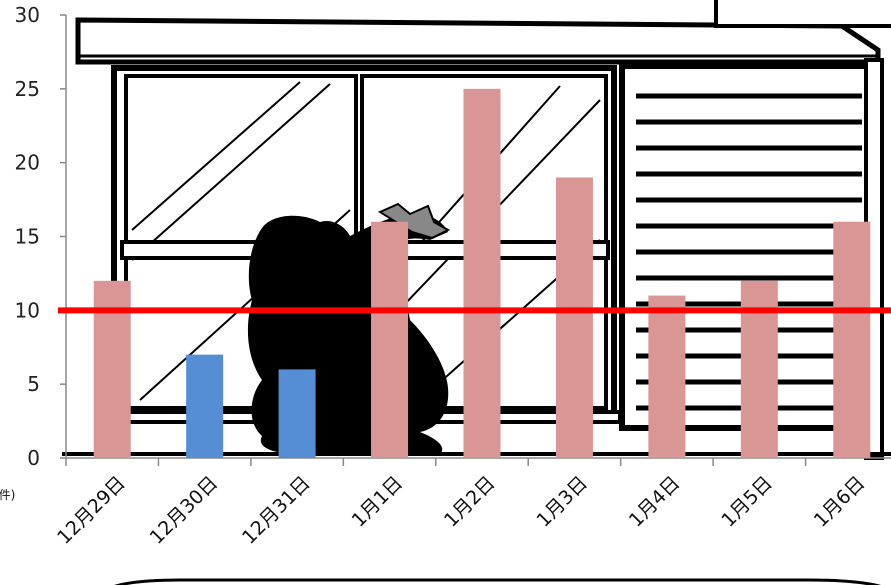  I want to click on y-tick-label: 10, so click(27, 310).